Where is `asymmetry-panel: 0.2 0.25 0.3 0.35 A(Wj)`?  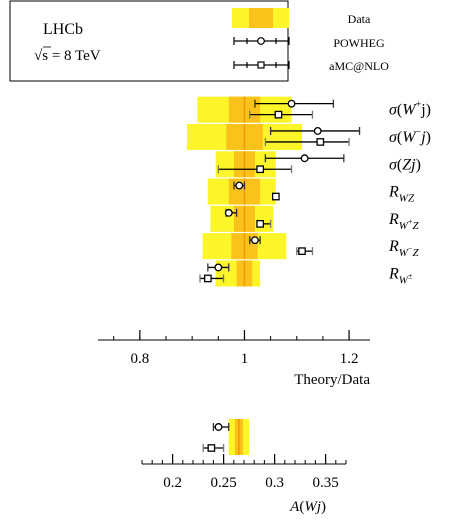 asymmetry-panel: 0.2 0.25 0.3 0.35 A(Wj) is located at coordinates (244, 467).